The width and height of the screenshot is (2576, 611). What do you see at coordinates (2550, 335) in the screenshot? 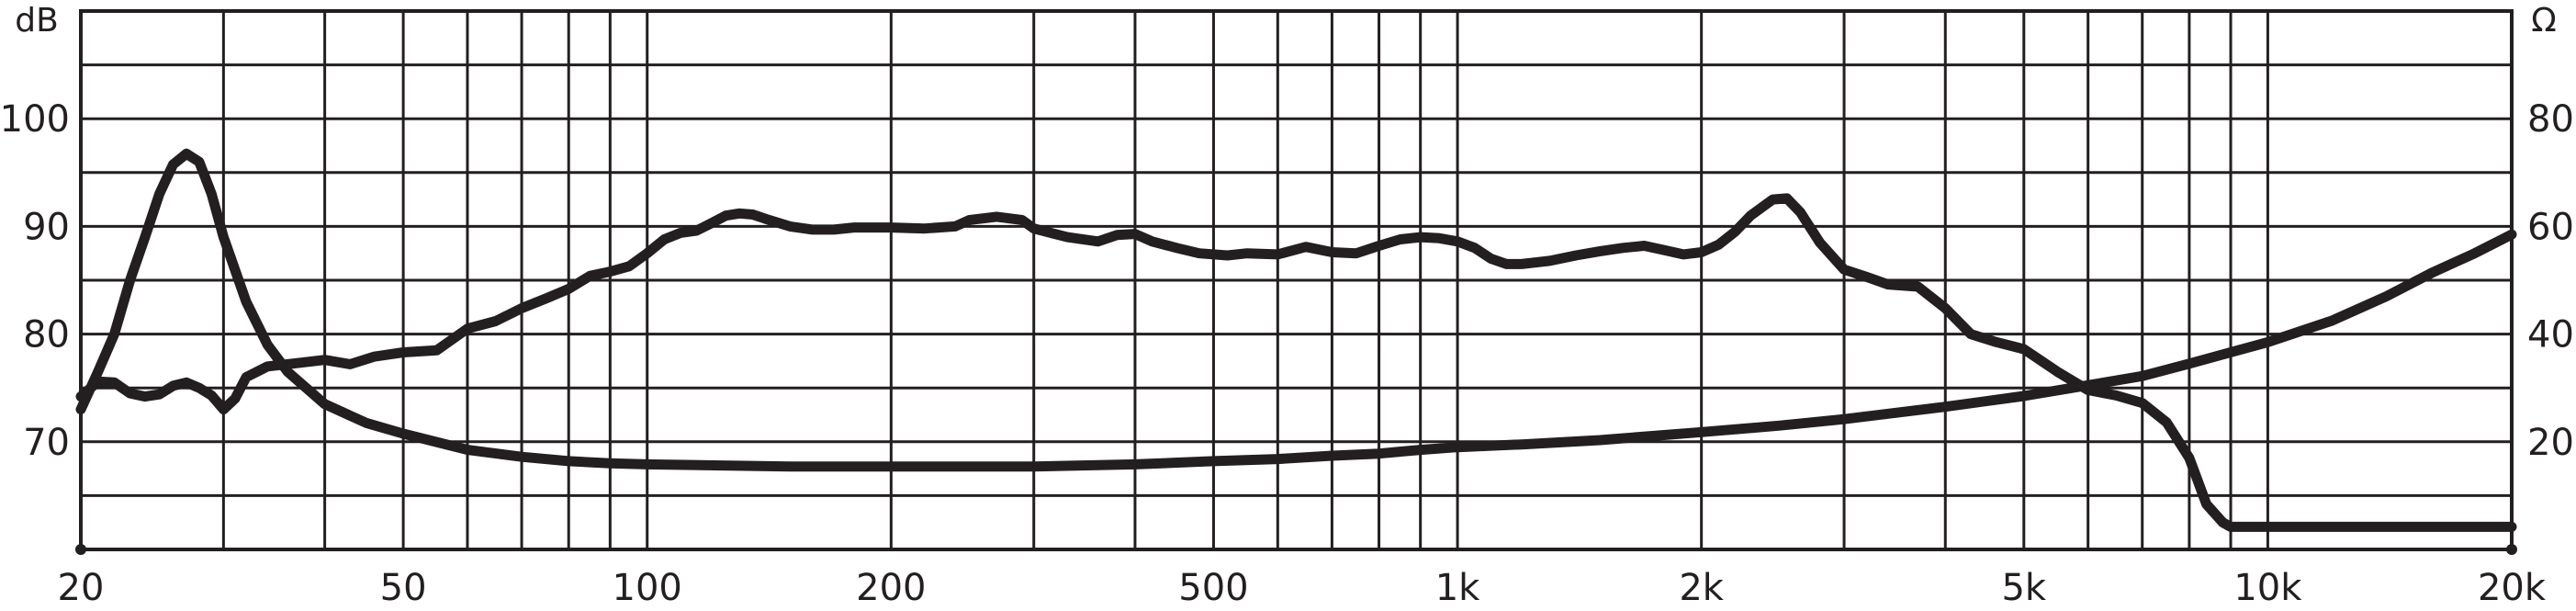
I see `y-right-tick-label: 40` at bounding box center [2550, 335].